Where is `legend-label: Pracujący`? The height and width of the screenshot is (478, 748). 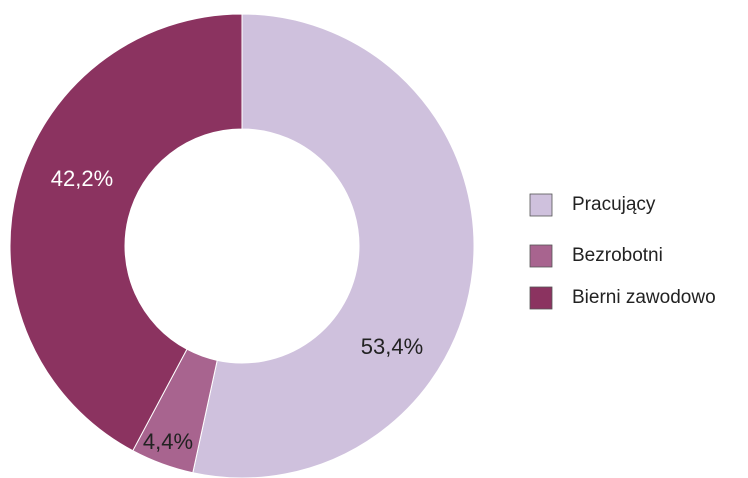
legend-label: Pracujący is located at coordinates (614, 204).